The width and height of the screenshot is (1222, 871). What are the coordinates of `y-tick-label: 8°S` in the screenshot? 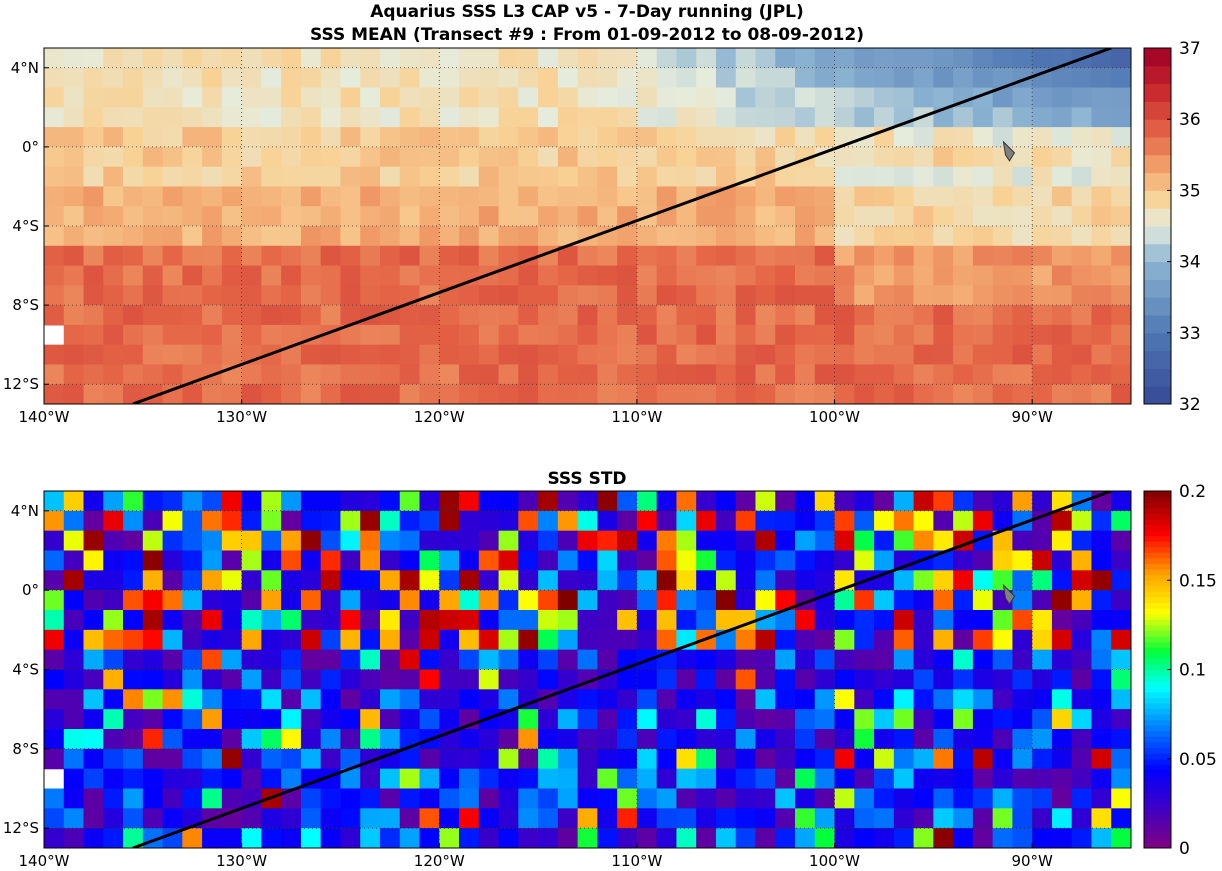 It's located at (25, 305).